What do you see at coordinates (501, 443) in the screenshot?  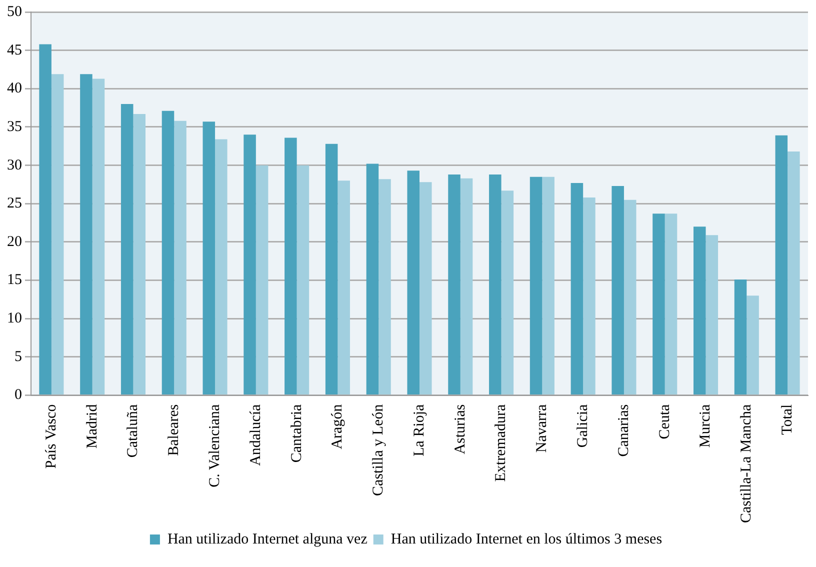 I see `x-tick-label: Extremadura` at bounding box center [501, 443].